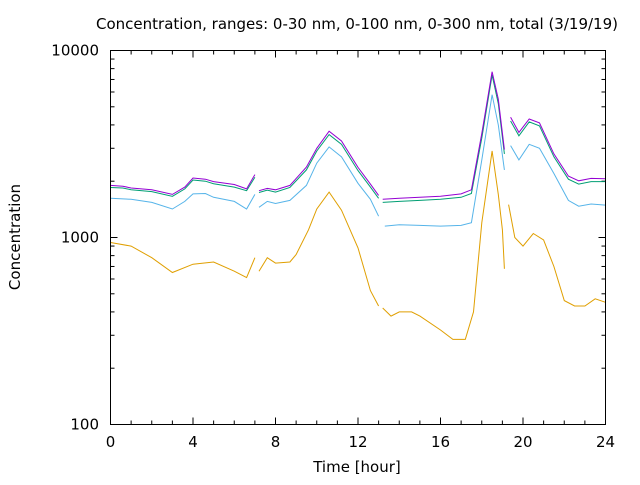 The image size is (640, 485). What do you see at coordinates (193, 442) in the screenshot?
I see `x-tick-label: 4` at bounding box center [193, 442].